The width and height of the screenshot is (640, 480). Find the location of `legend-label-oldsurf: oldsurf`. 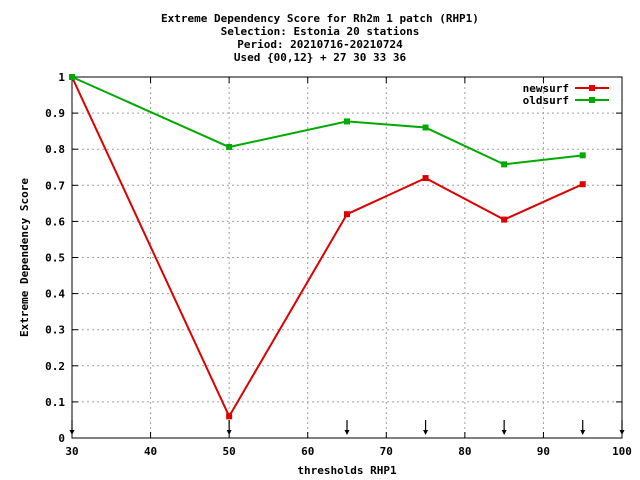

legend-label-oldsurf: oldsurf is located at coordinates (546, 100).